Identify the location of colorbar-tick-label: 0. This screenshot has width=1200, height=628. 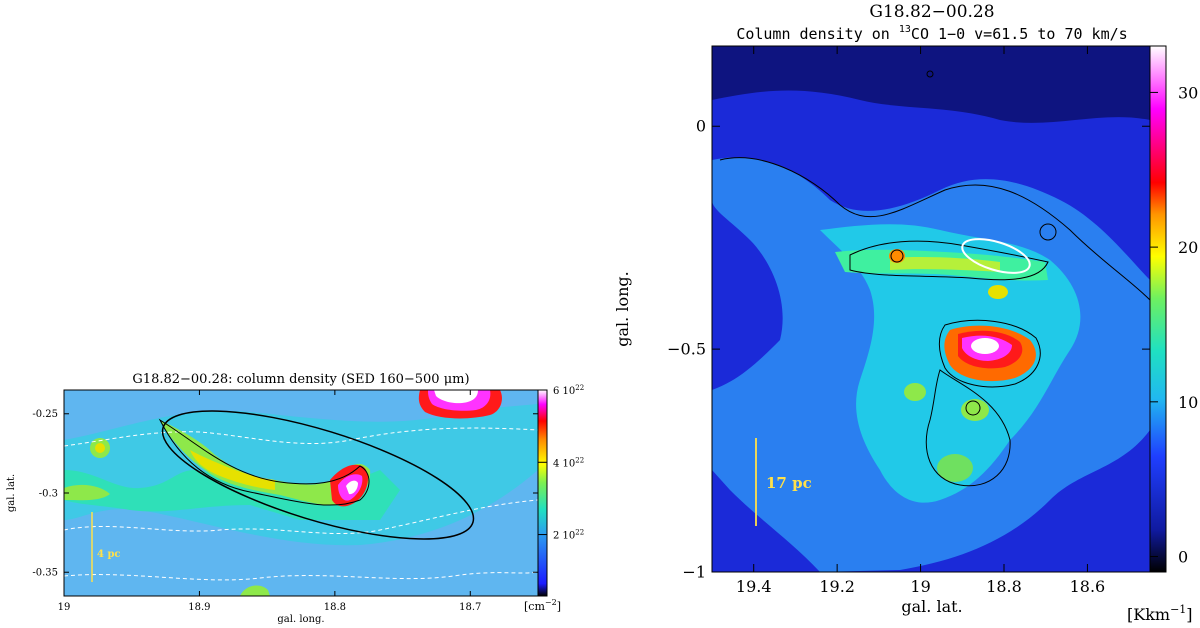
(1183, 557).